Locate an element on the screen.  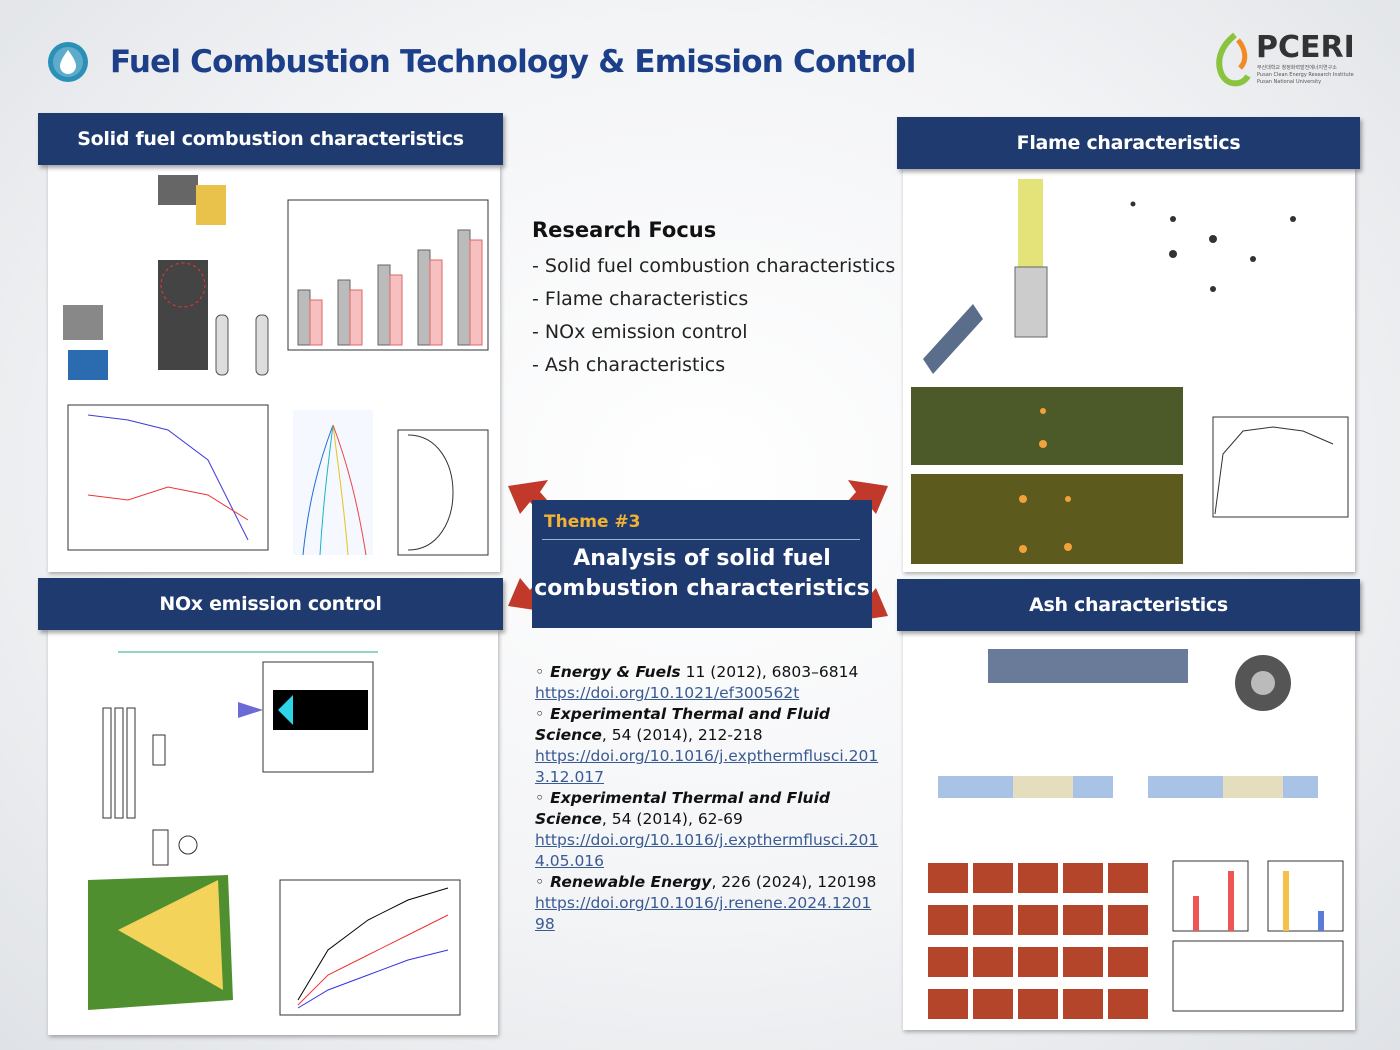
logo-subtitle: Pusan National University is located at coordinates (1289, 82).